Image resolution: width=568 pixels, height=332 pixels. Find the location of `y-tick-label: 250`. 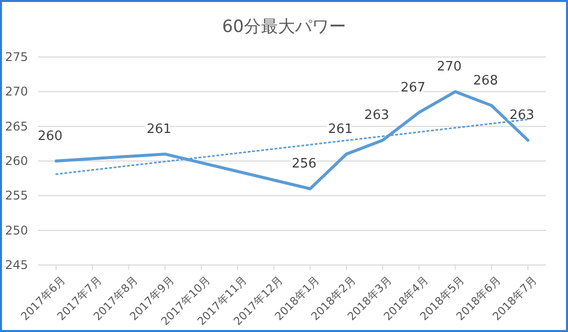

y-tick-label: 250 is located at coordinates (16, 230).